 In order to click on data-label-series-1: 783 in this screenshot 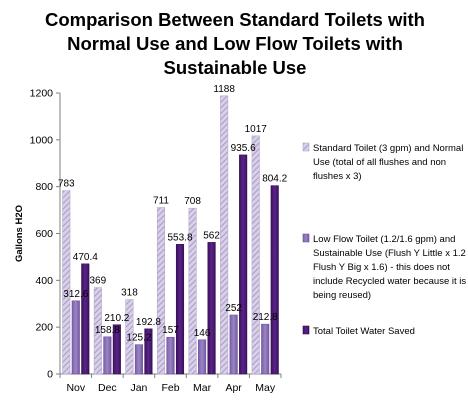, I will do `click(66, 184)`.